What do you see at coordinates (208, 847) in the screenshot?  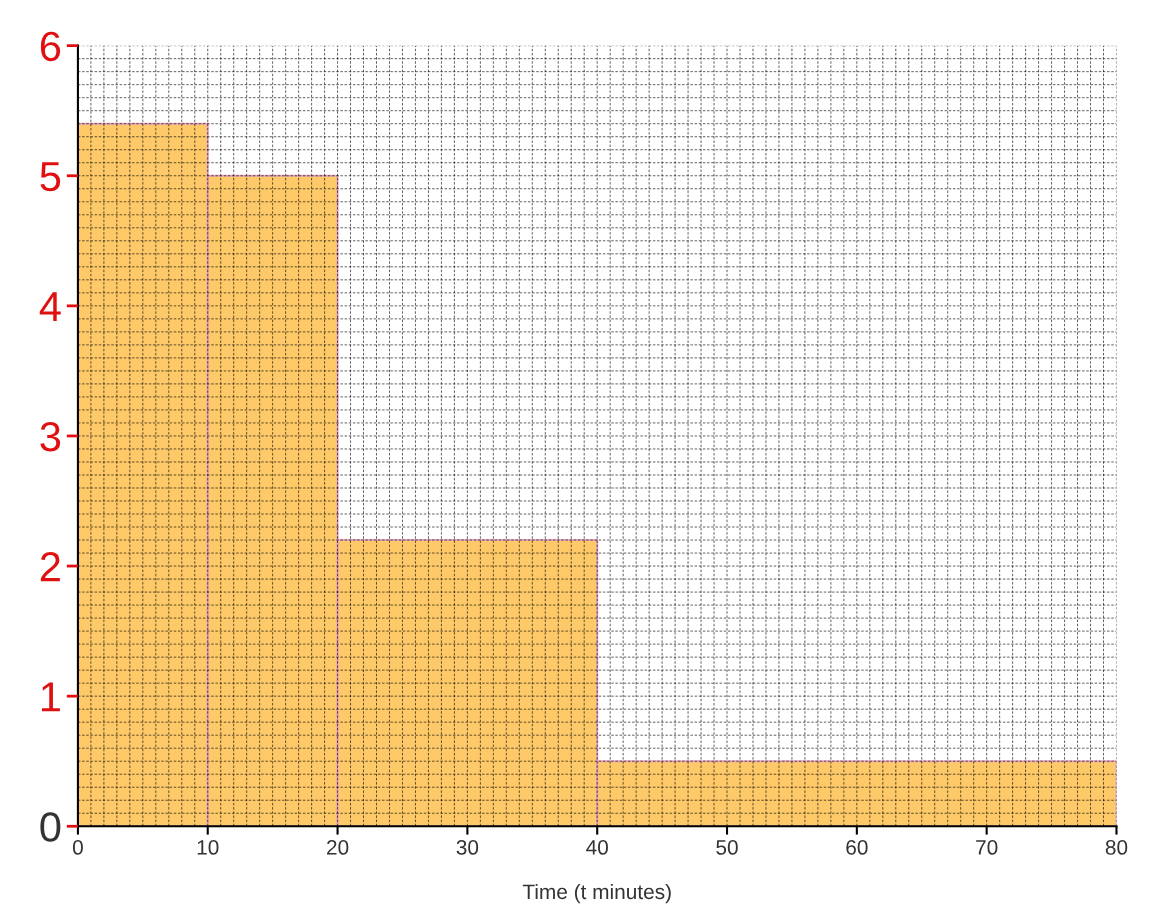 I see `x-tick-label: 10` at bounding box center [208, 847].